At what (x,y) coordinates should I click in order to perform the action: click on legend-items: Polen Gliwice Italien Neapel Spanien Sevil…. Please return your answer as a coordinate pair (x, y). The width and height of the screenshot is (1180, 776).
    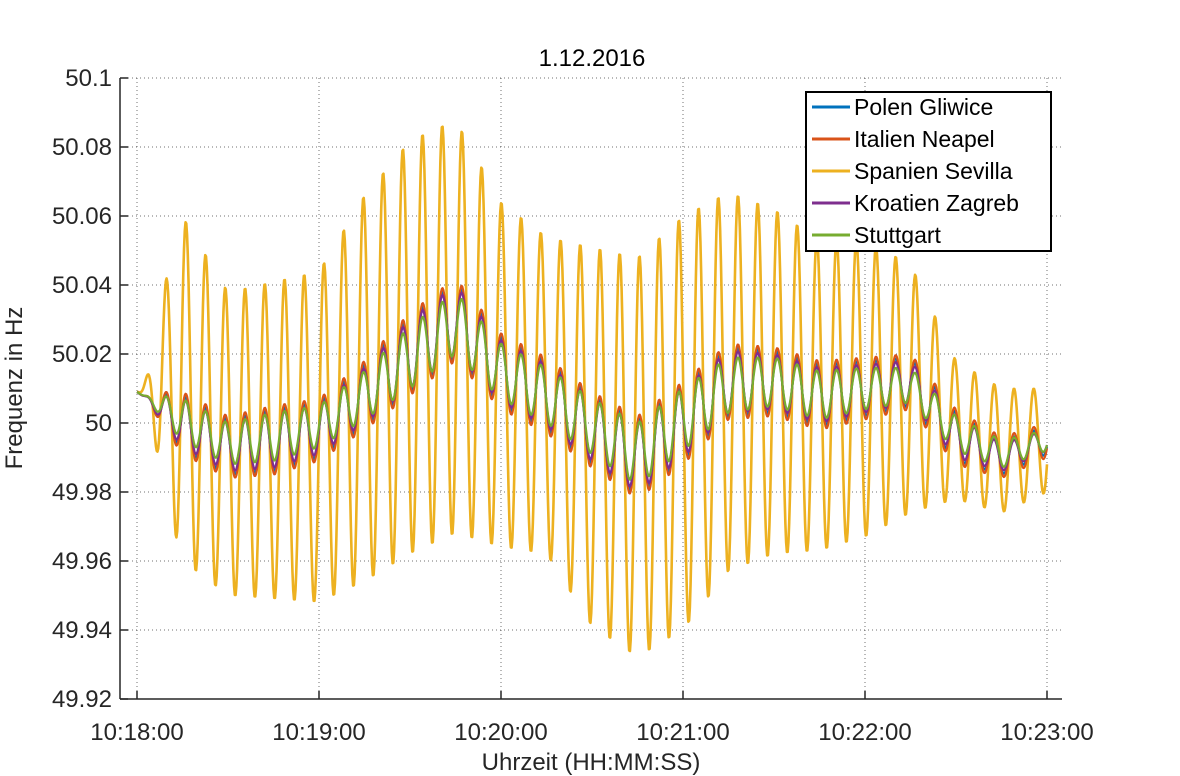
    Looking at the image, I should click on (915, 171).